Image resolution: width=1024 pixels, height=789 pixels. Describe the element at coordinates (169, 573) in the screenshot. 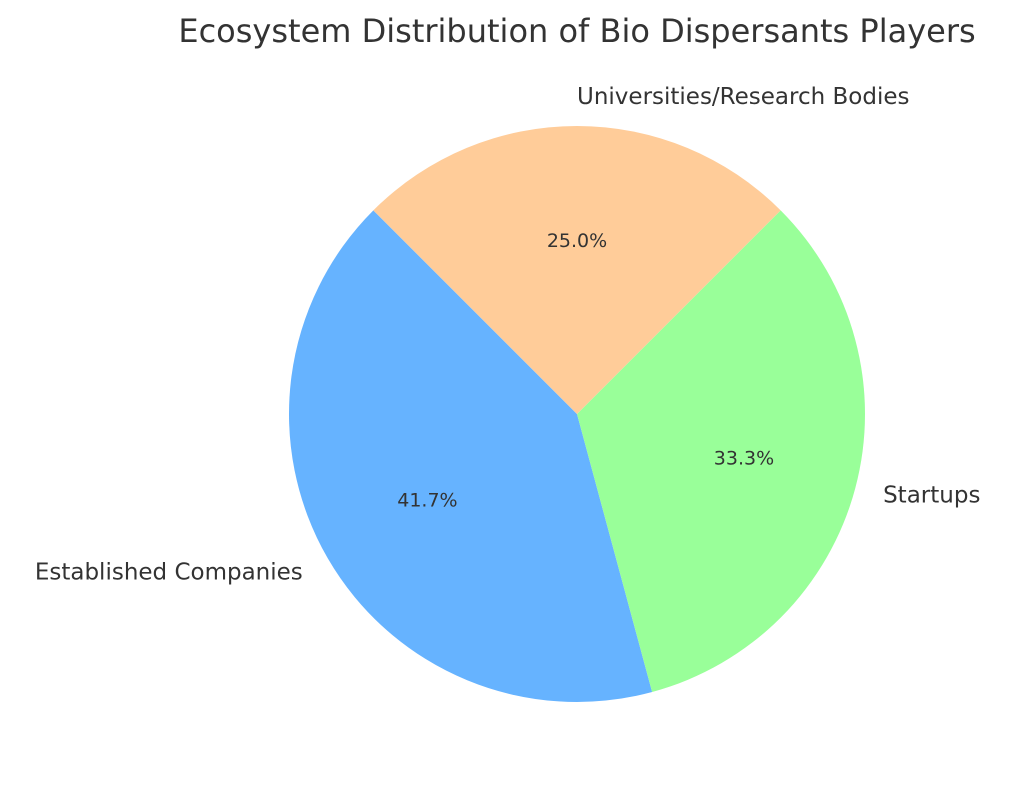

I see `slice-label-established-companies: Established Companies` at that location.